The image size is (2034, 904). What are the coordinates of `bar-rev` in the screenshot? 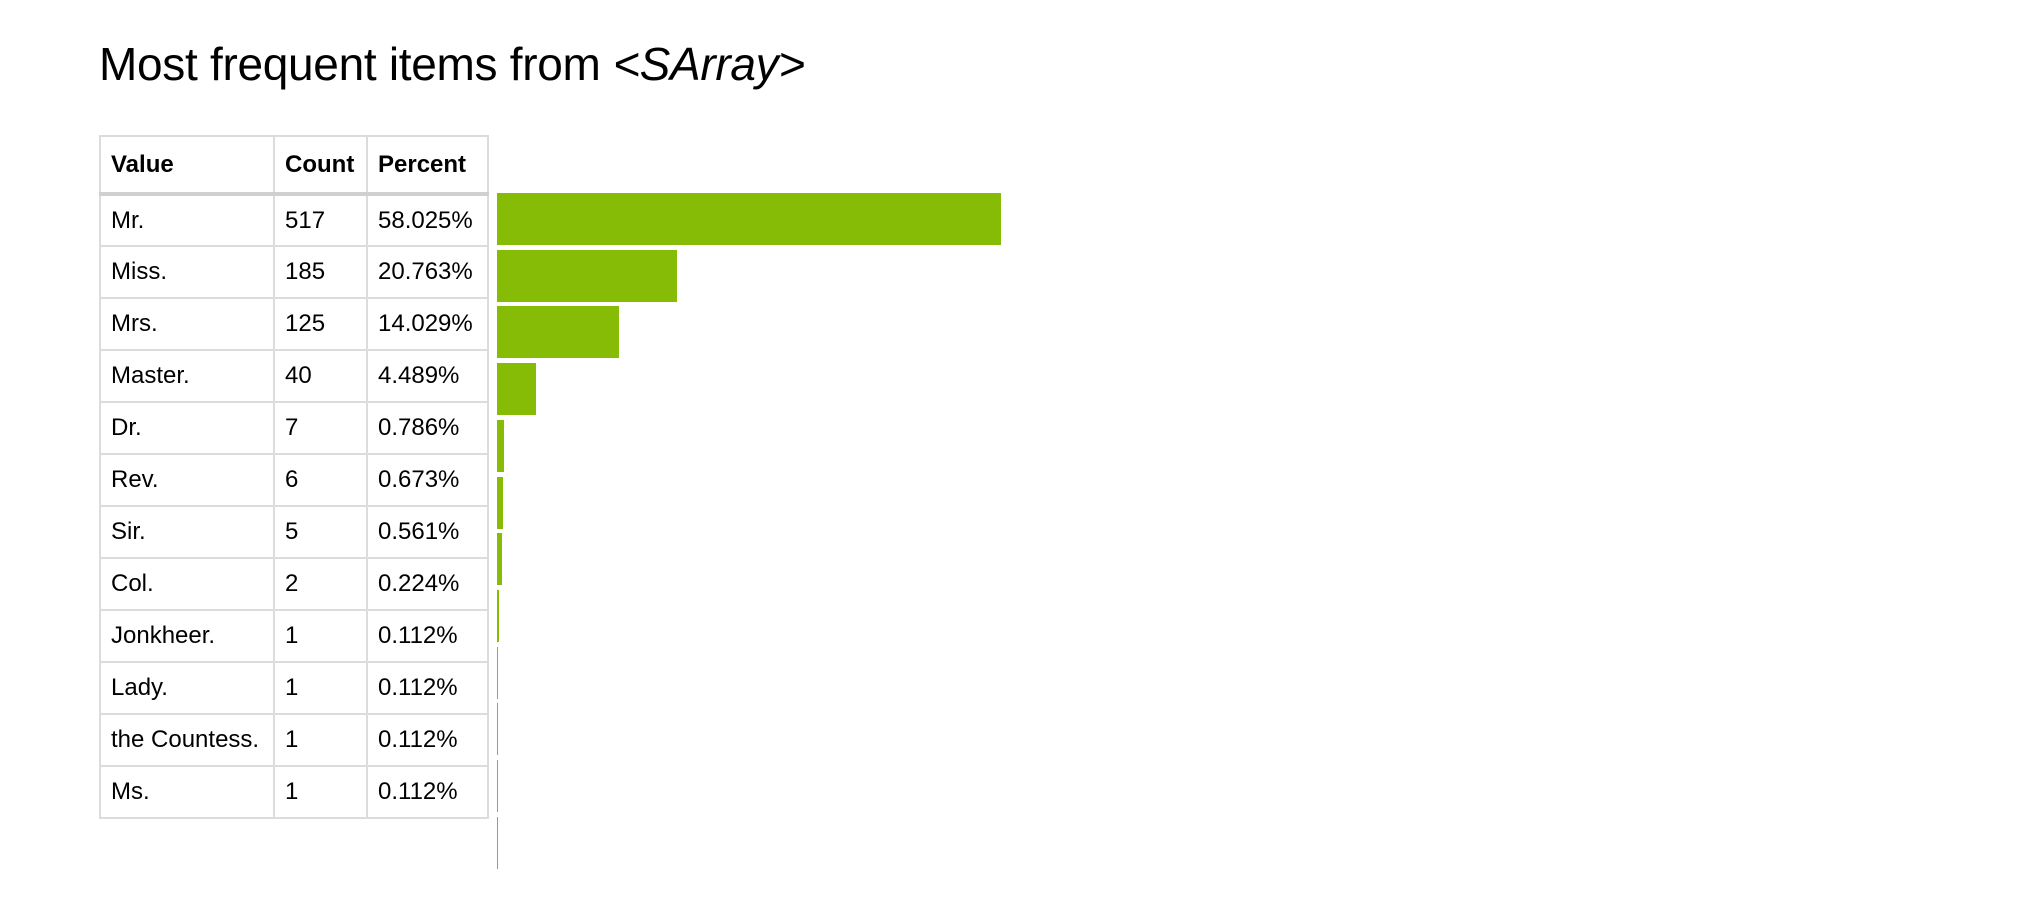 It's located at (500, 502).